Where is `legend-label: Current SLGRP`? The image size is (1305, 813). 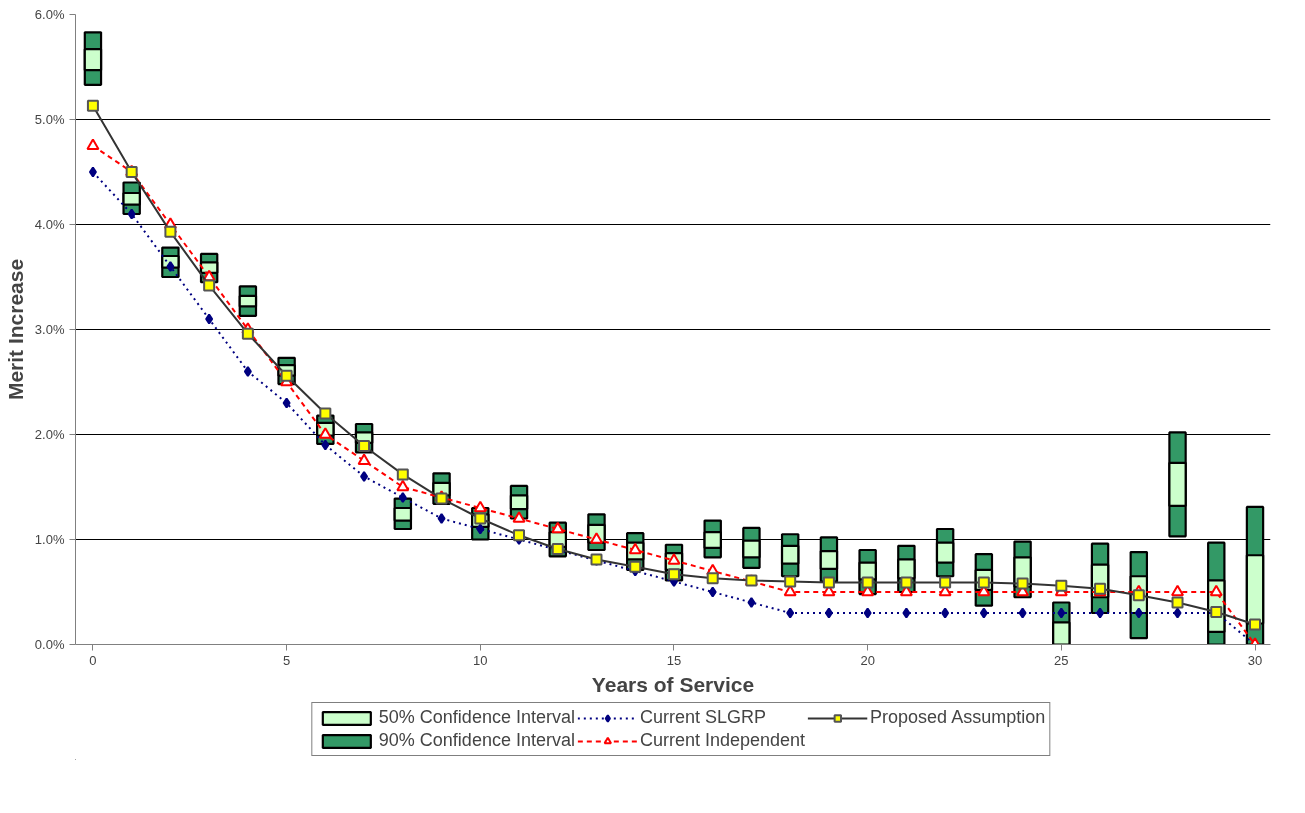 legend-label: Current SLGRP is located at coordinates (702, 717).